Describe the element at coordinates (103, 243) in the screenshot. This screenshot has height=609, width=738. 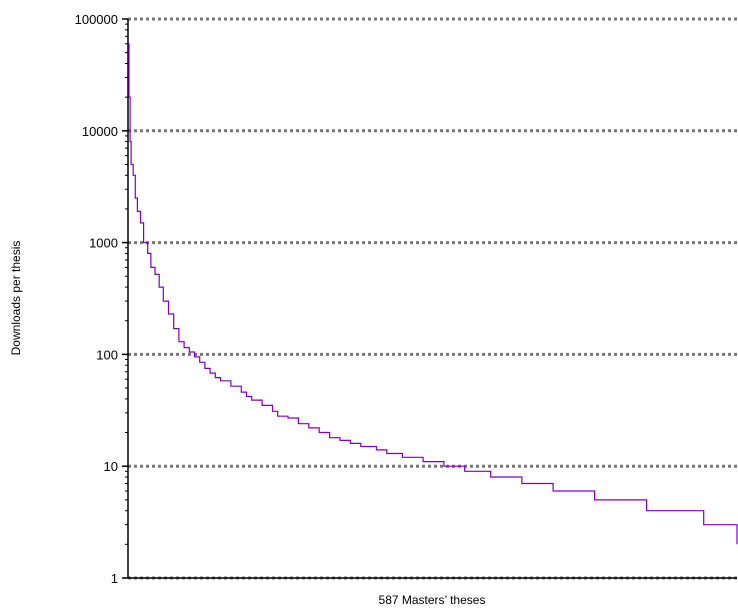
I see `y-tick-label-1000: 1000` at that location.